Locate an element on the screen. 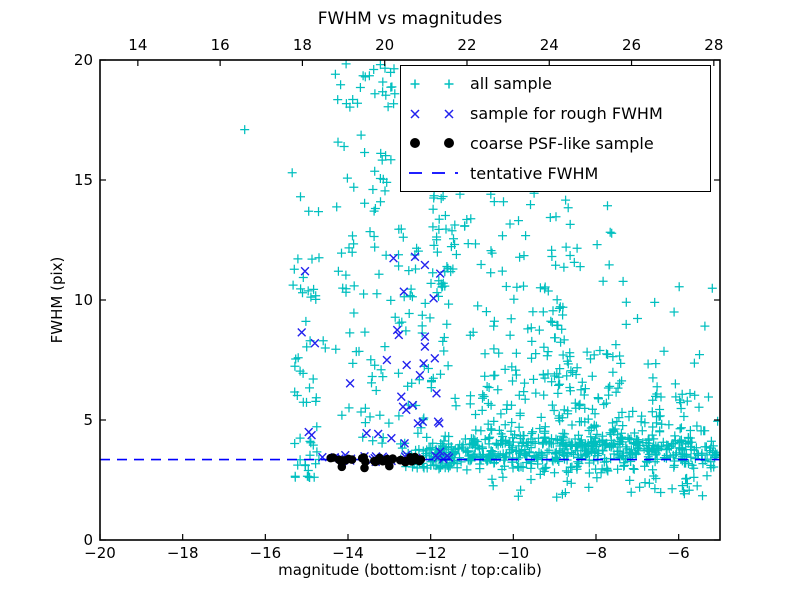 Image resolution: width=800 pixels, height=600 pixels. y-tick-label: 5 is located at coordinates (88, 420).